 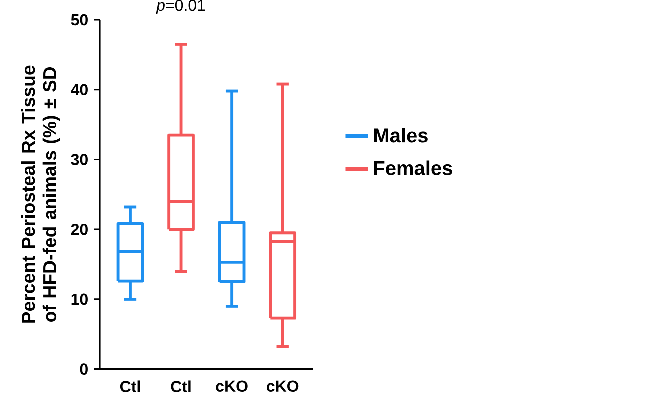 I want to click on y-axis-title: Percent Periosteal Rx Tissue of HFD-fed animals (%) ± SD, so click(x=41, y=194).